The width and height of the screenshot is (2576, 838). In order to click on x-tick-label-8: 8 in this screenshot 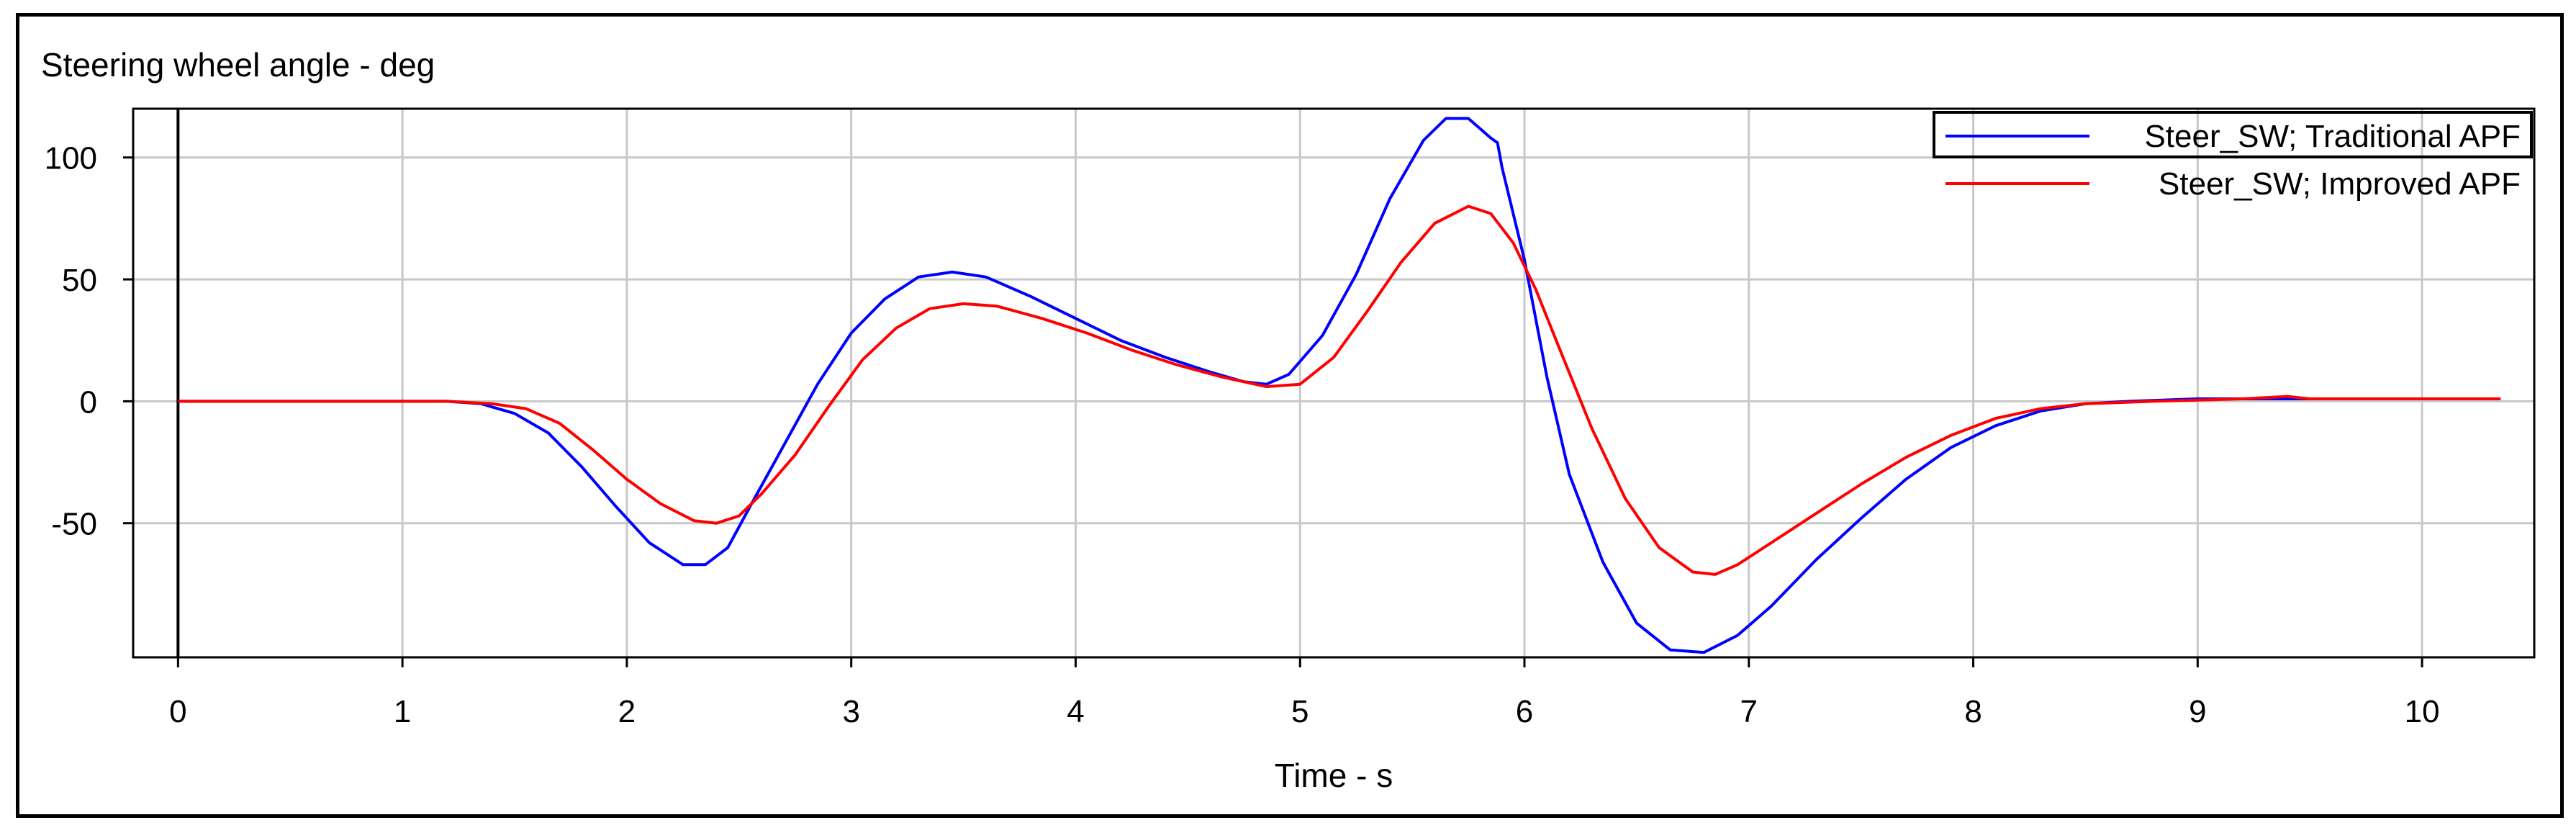, I will do `click(1972, 711)`.